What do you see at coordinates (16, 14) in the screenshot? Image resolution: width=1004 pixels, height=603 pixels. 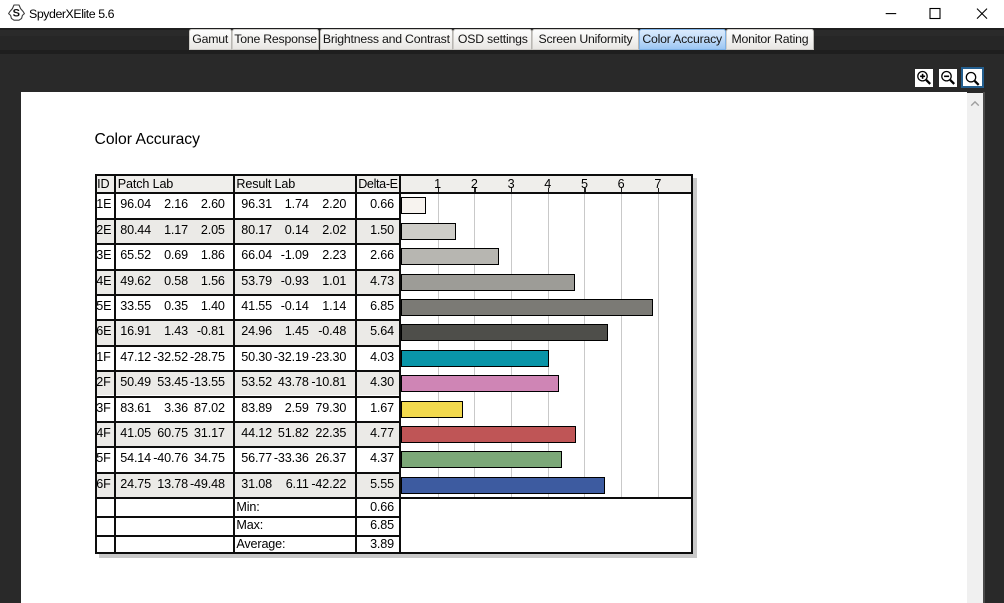 I see `svg-text: S` at bounding box center [16, 14].